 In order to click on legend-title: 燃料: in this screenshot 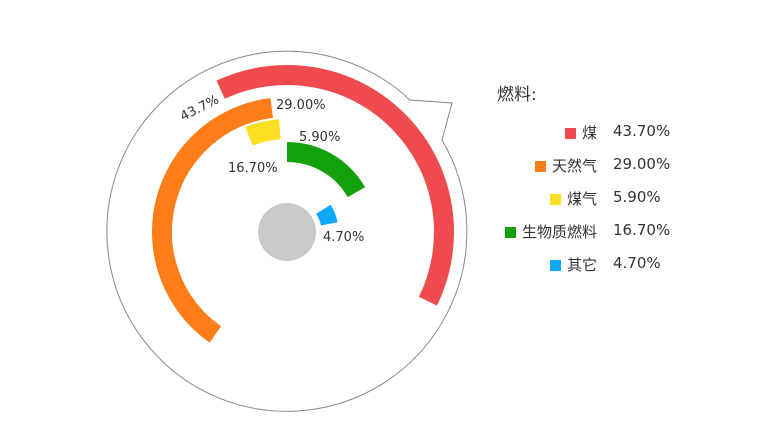, I will do `click(517, 95)`.